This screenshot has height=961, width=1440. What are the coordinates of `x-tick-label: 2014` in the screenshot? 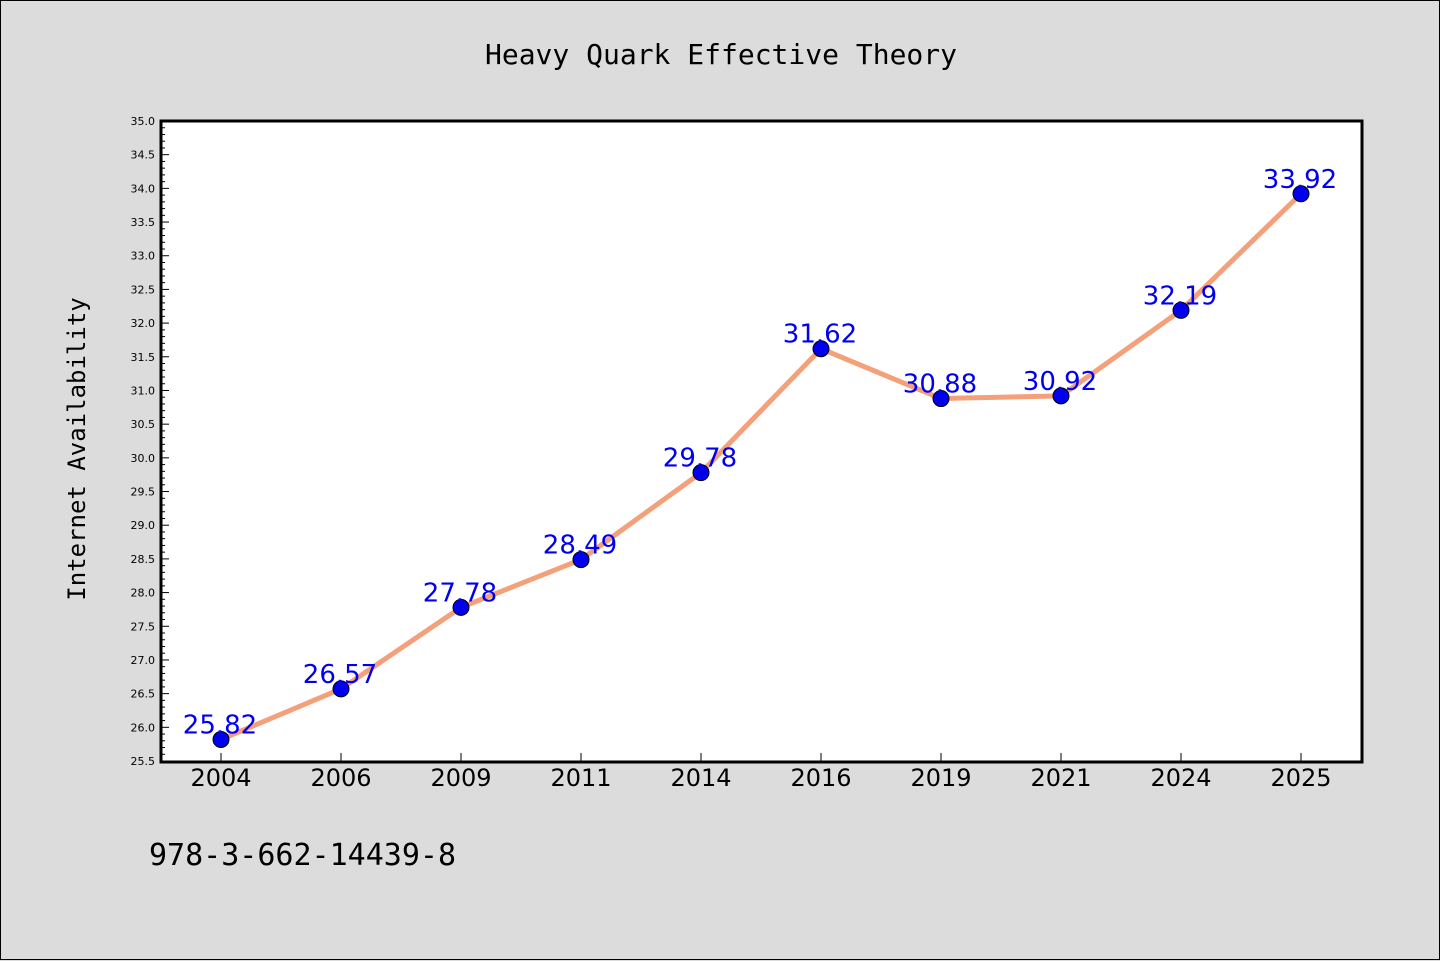 It's located at (700, 778).